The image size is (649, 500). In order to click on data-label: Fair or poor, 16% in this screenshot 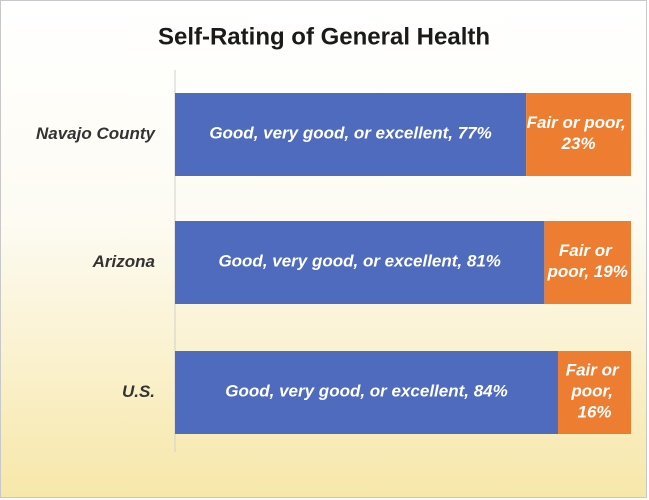, I will do `click(595, 391)`.